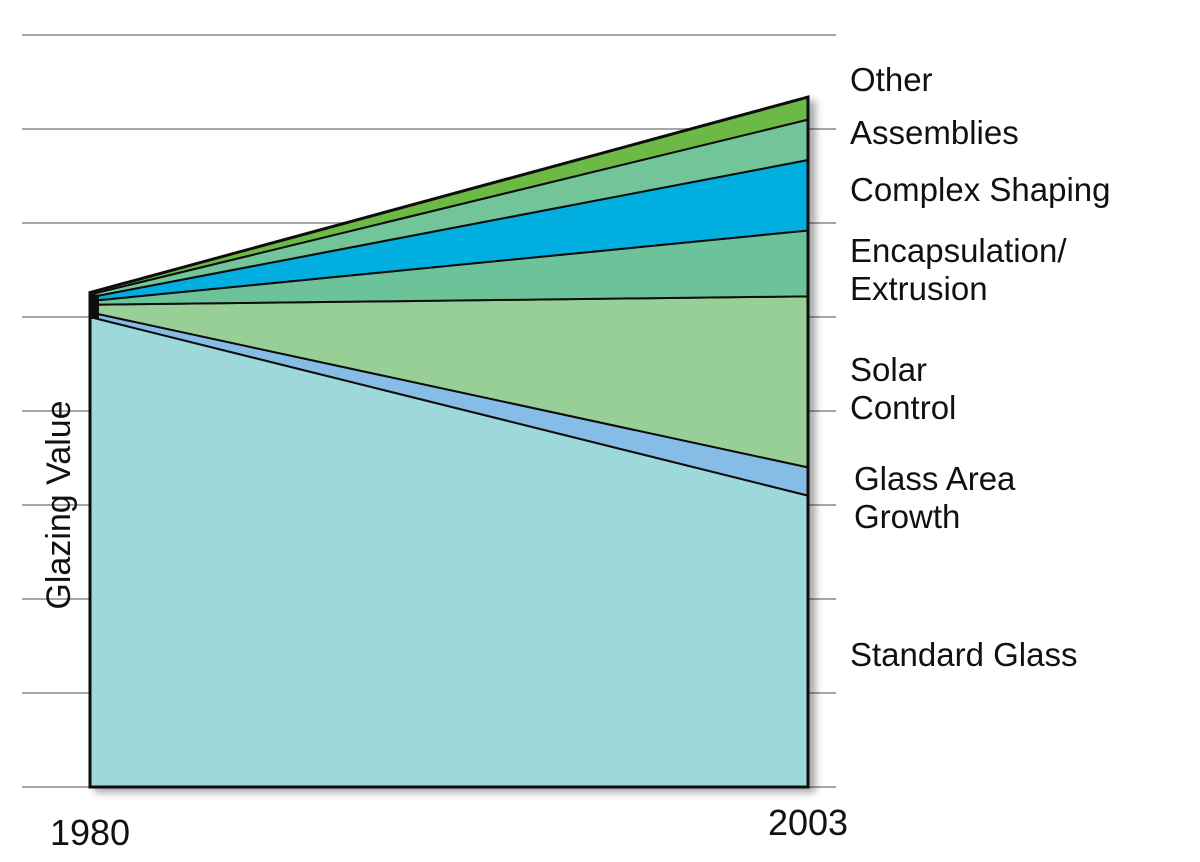  Describe the element at coordinates (891, 79) in the screenshot. I see `label-other: Other` at that location.